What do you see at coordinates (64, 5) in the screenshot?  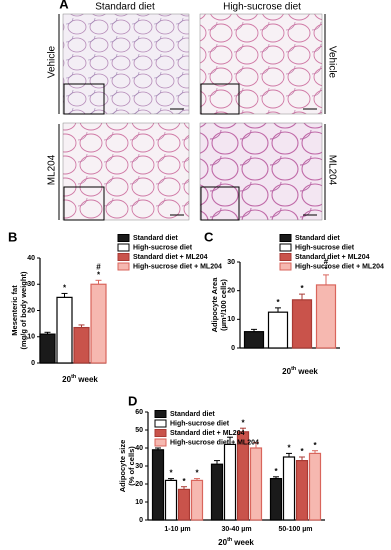 I see `panel-label: A` at bounding box center [64, 5].